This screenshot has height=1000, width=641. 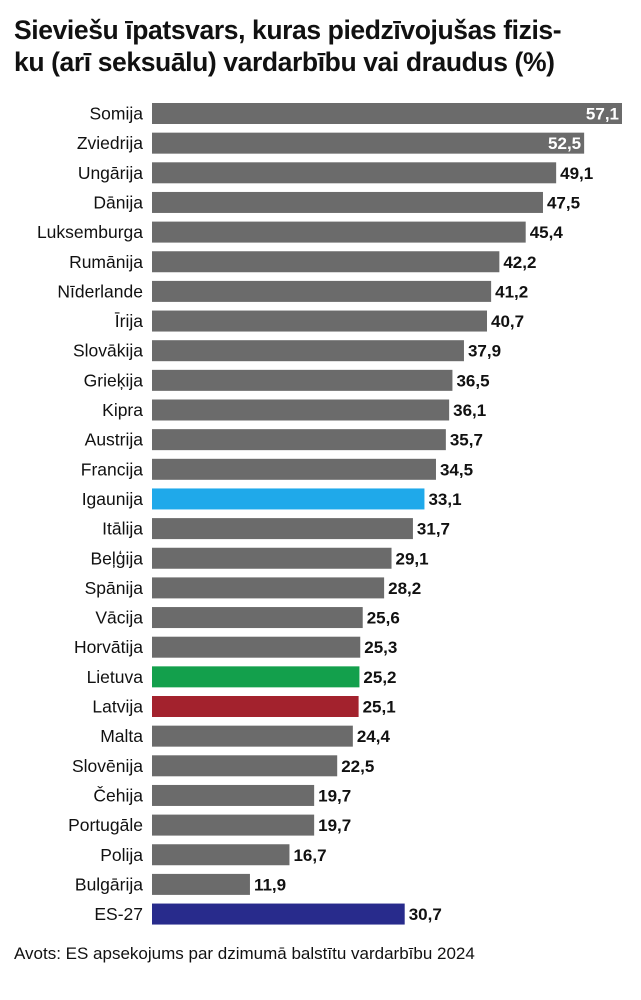 I want to click on value-label-polija: 16,7, so click(x=309, y=855).